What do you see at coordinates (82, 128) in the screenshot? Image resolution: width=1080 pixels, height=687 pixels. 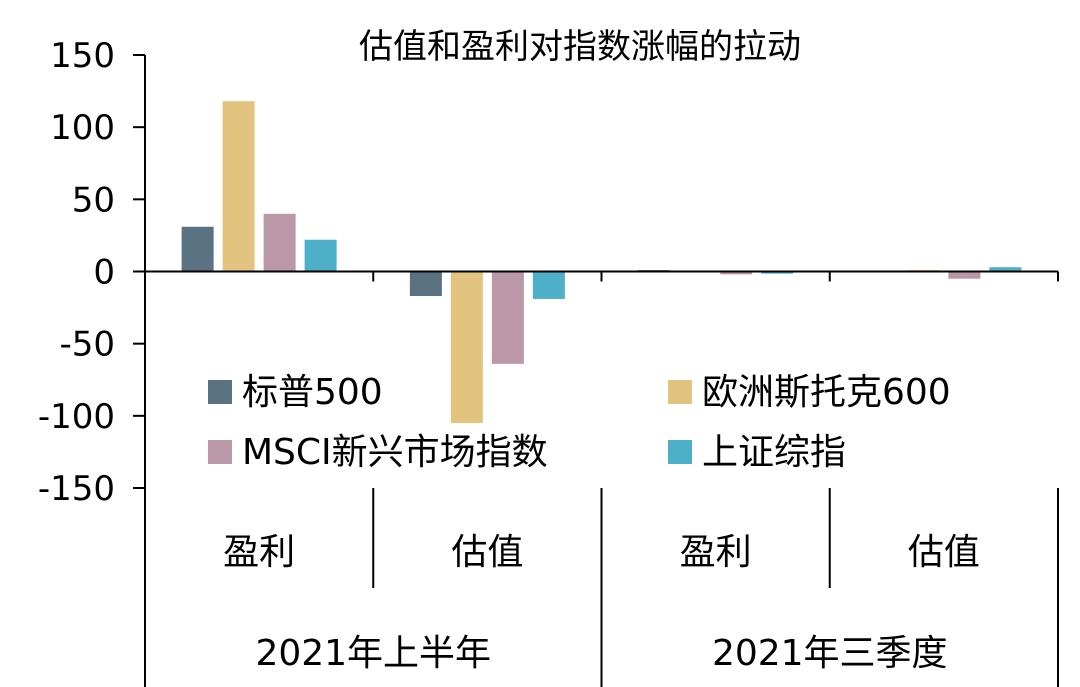 I see `y-tick-label: 100` at bounding box center [82, 128].